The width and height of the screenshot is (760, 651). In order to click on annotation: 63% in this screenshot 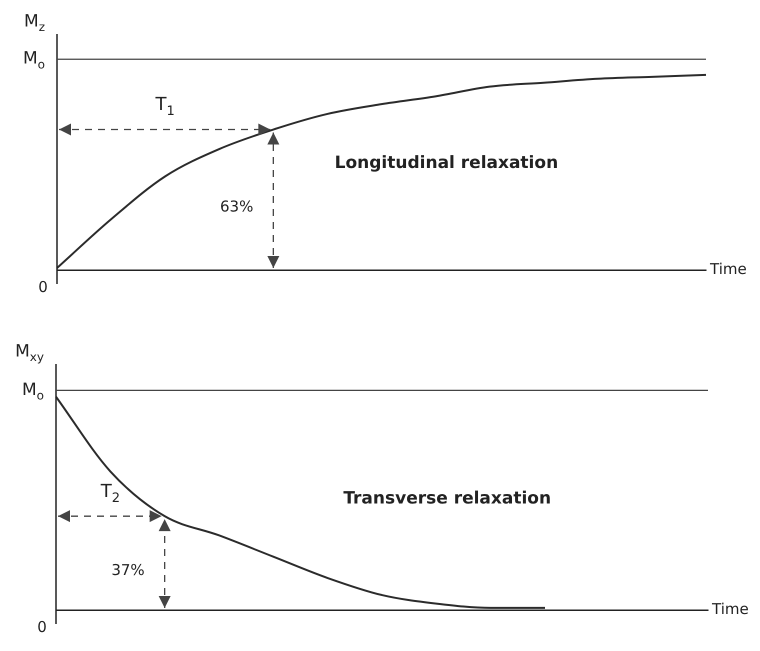, I will do `click(237, 207)`.